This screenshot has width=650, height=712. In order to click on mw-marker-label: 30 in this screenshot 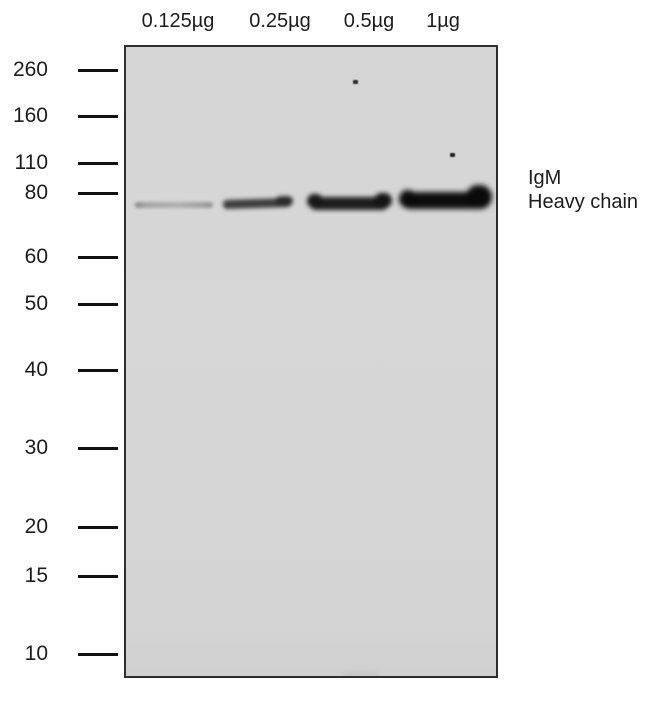, I will do `click(36, 447)`.